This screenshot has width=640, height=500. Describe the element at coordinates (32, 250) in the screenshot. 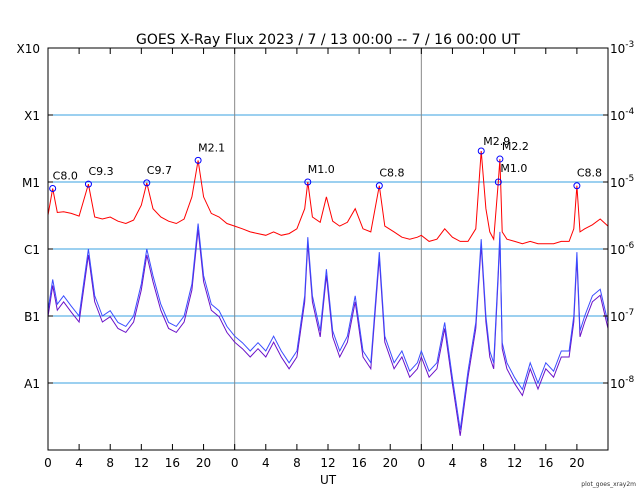

I see `y-left-label: C1` at that location.